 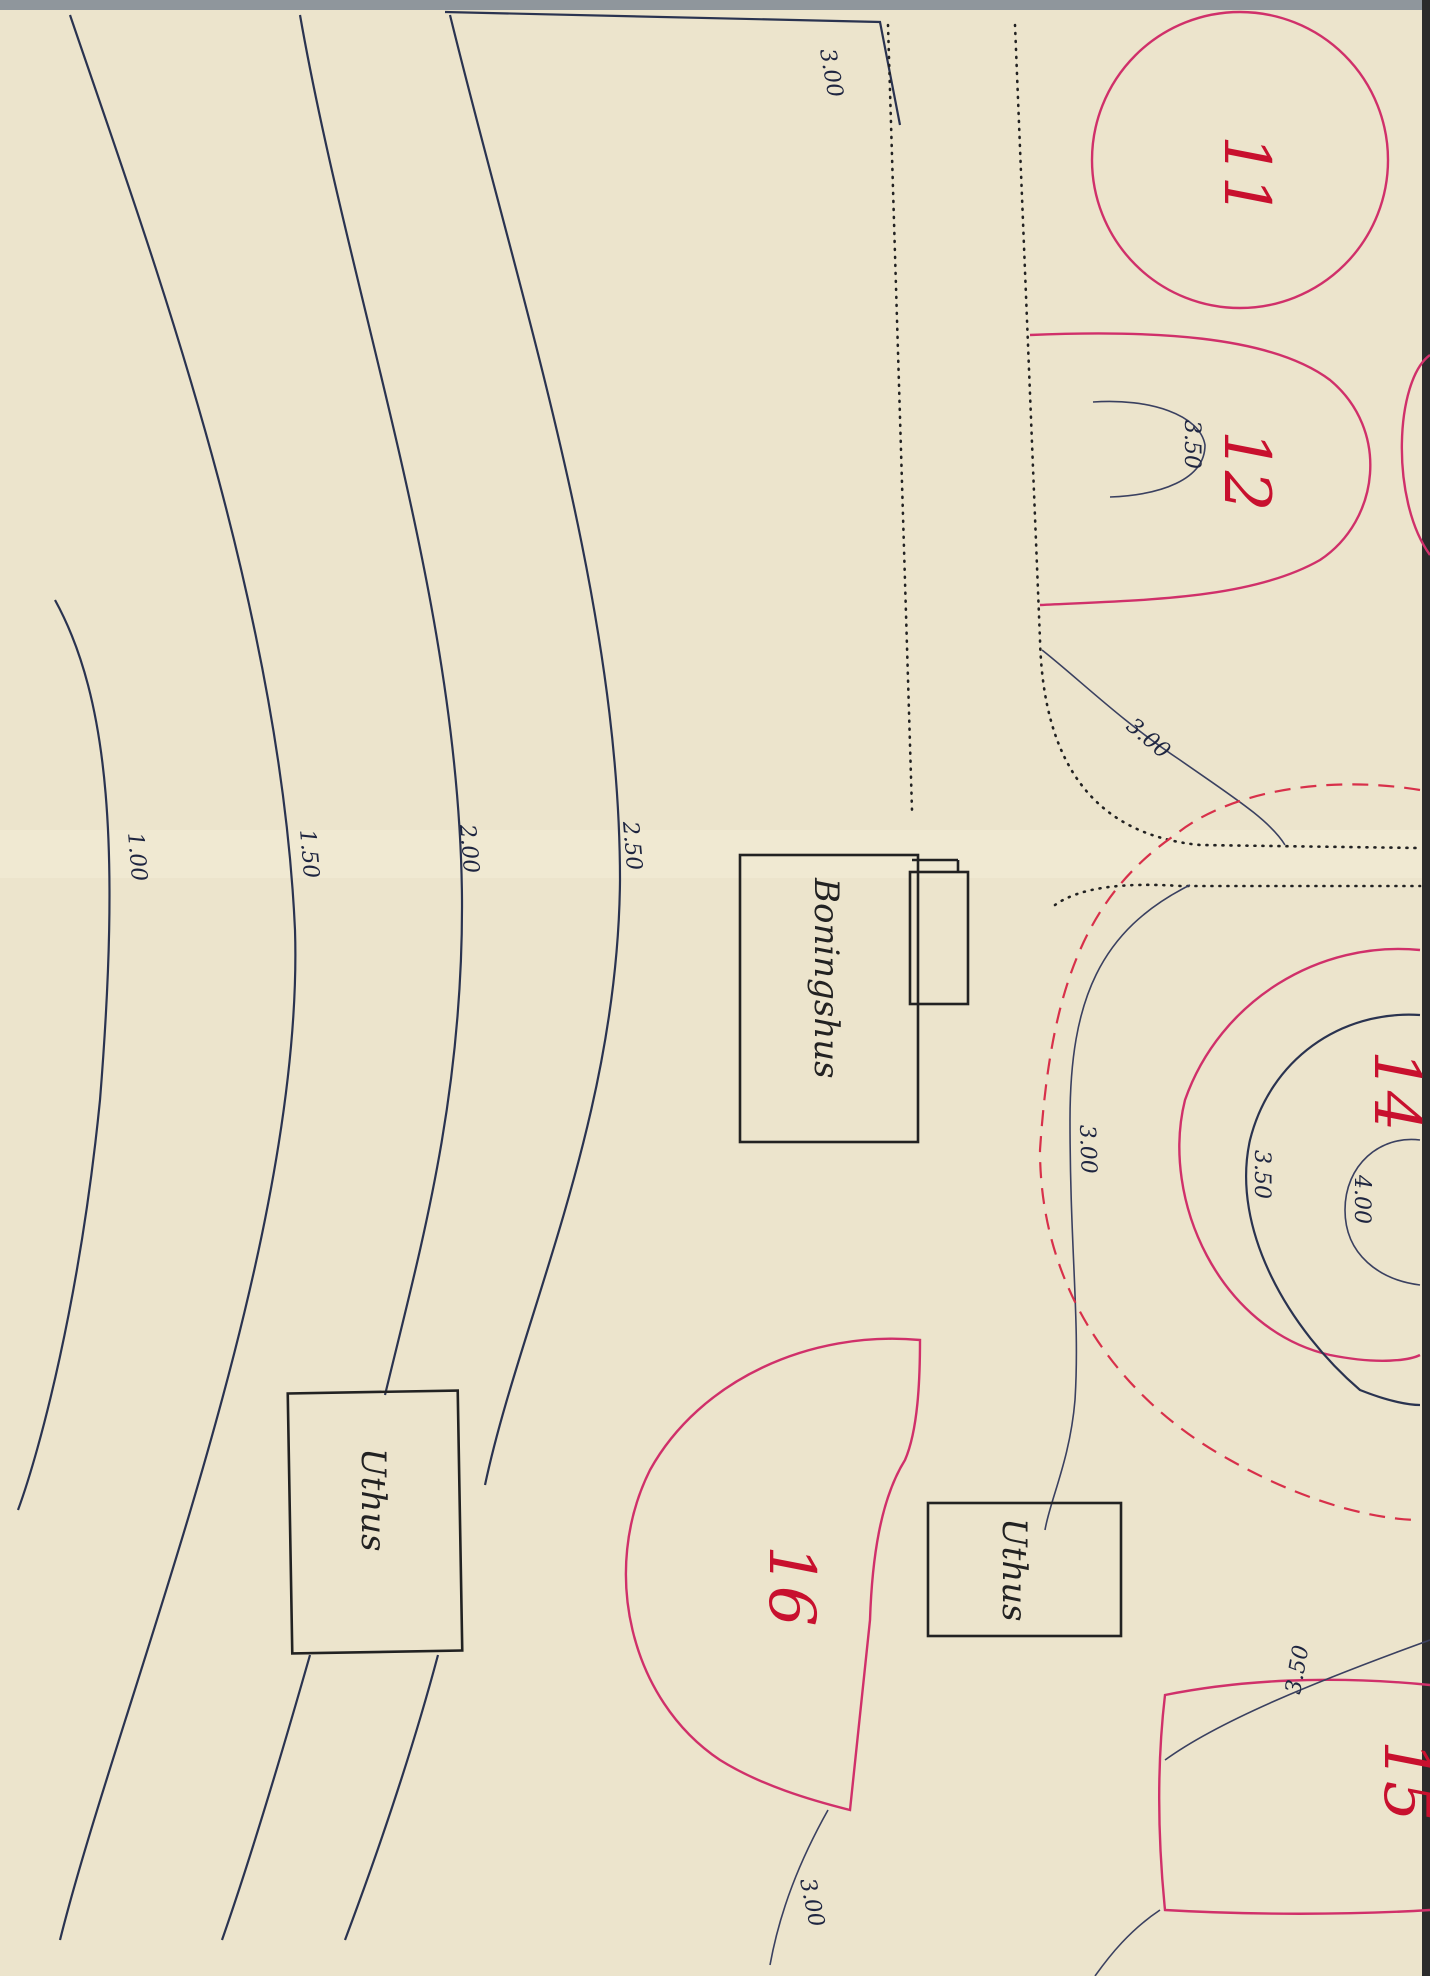 What do you see at coordinates (711, 854) in the screenshot?
I see `paper-fold-band` at bounding box center [711, 854].